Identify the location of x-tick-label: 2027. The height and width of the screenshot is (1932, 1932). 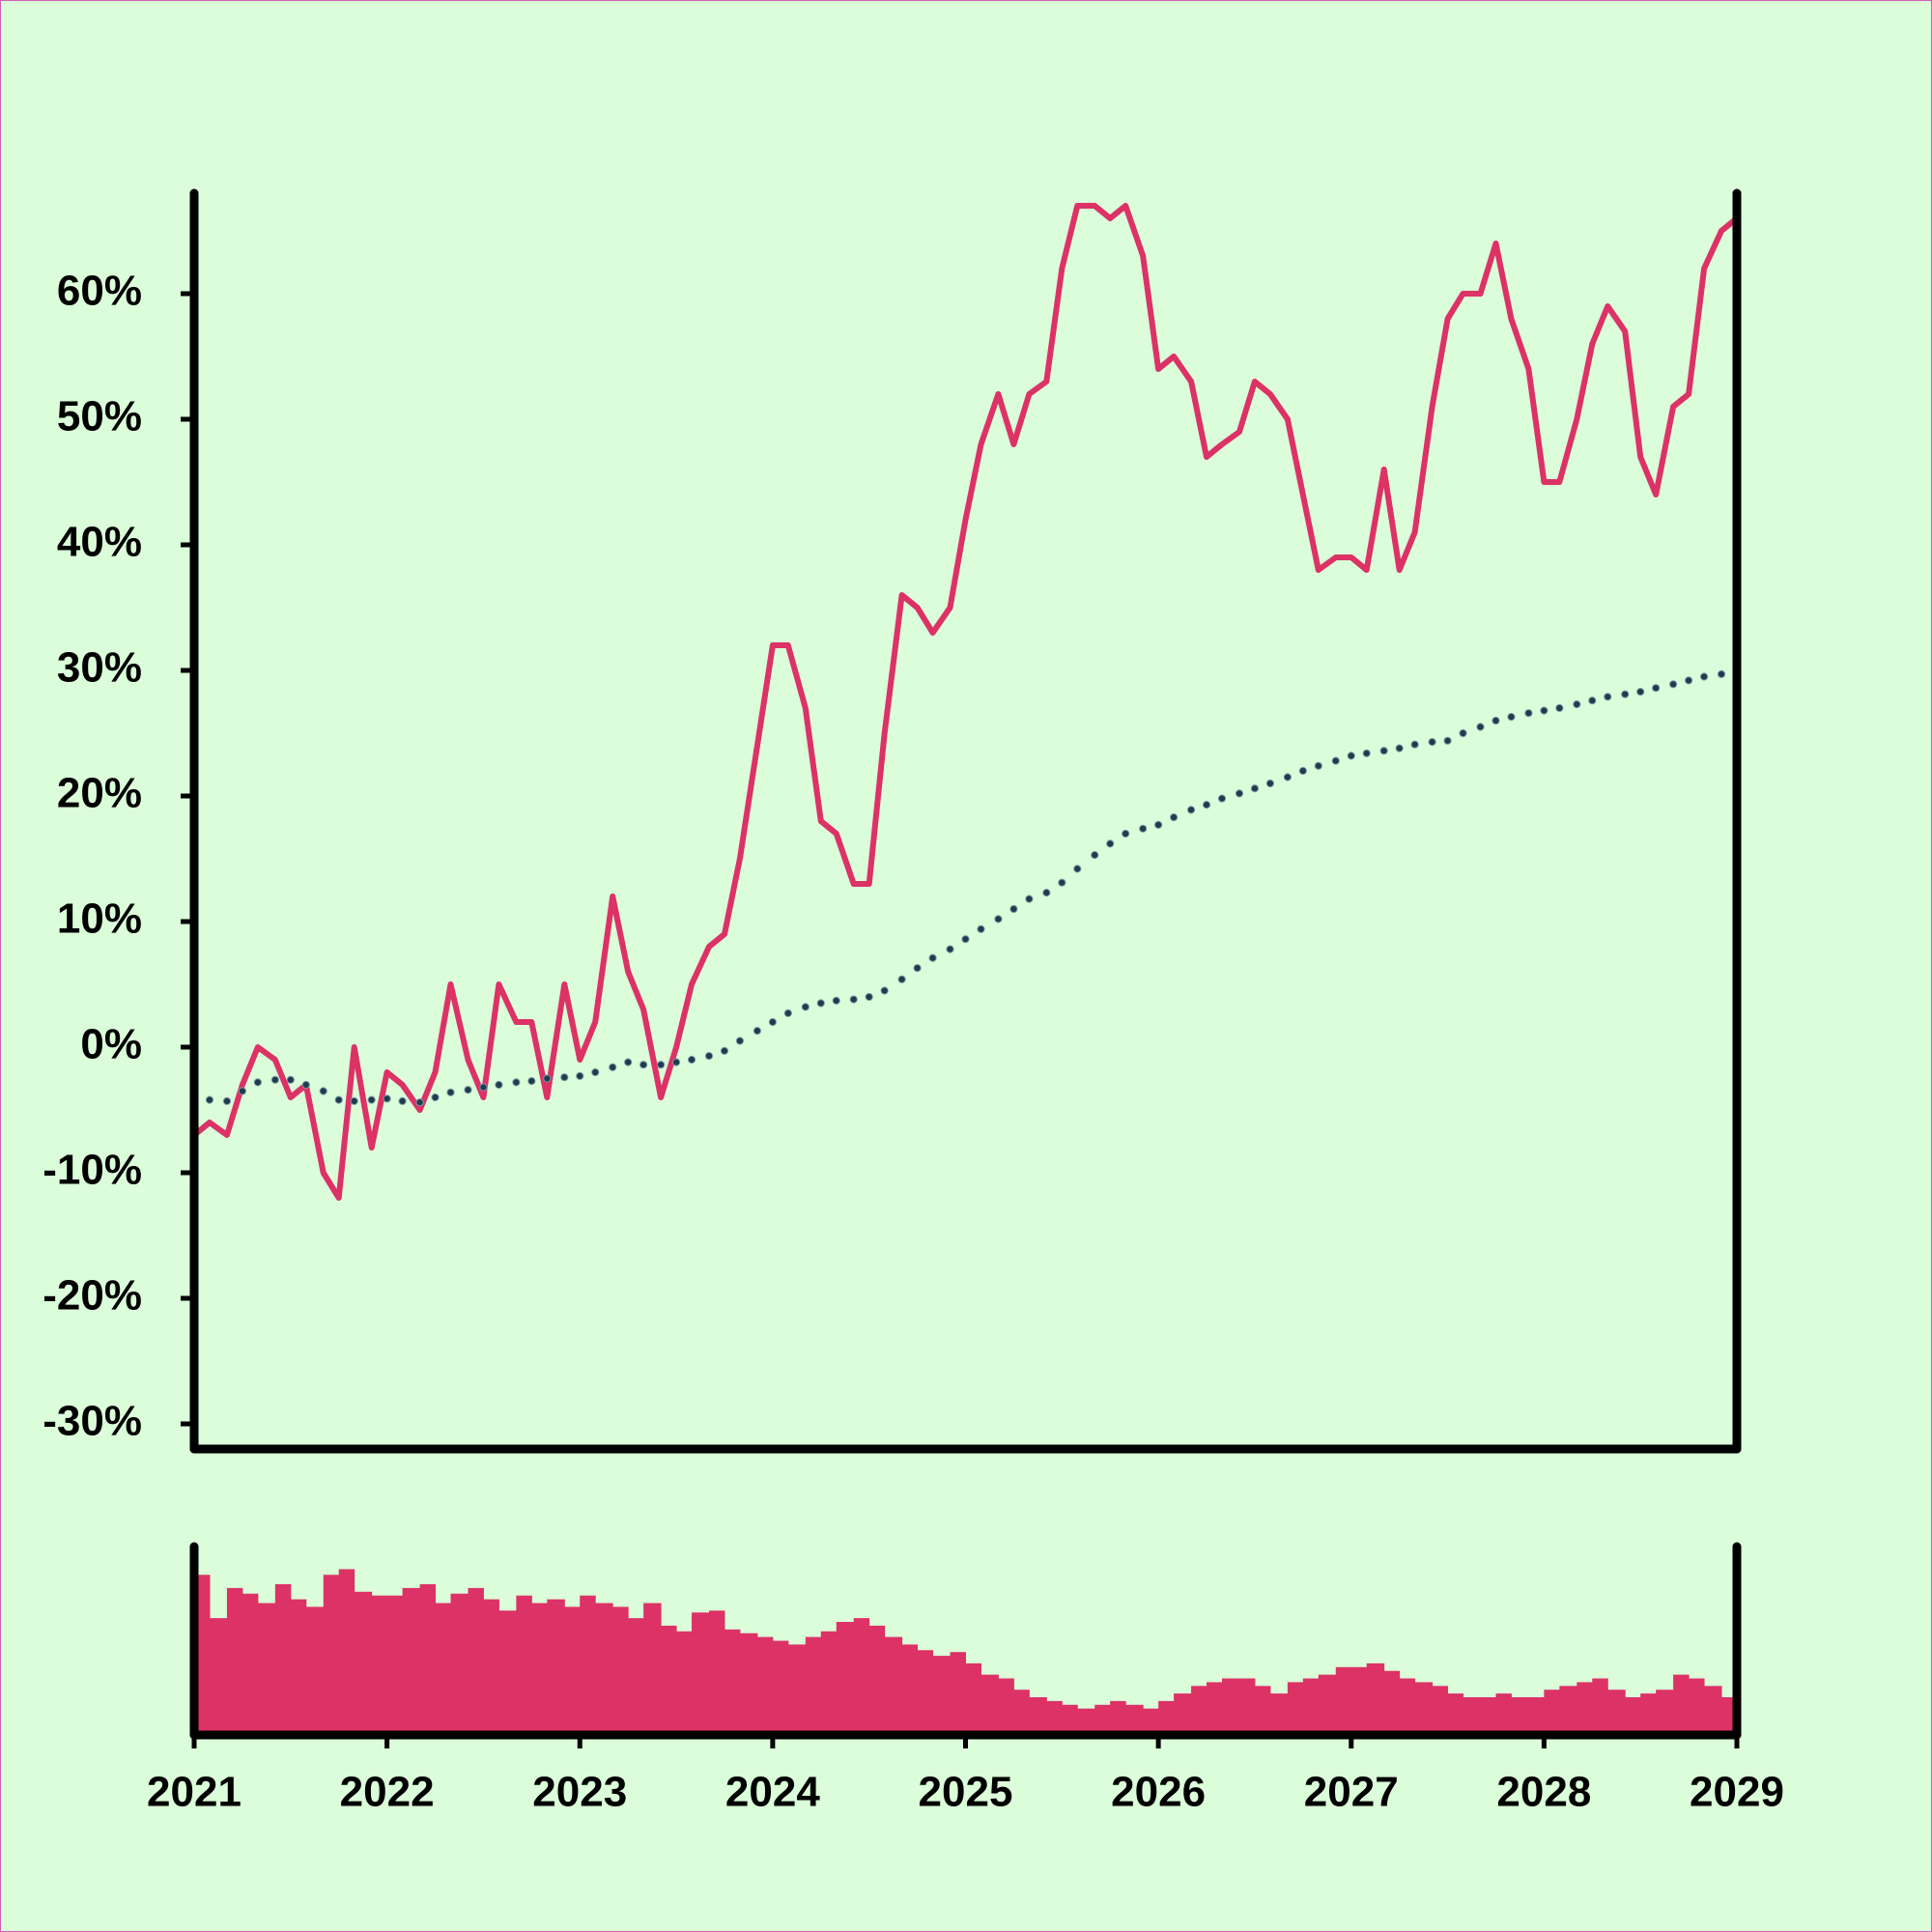
(1351, 1792).